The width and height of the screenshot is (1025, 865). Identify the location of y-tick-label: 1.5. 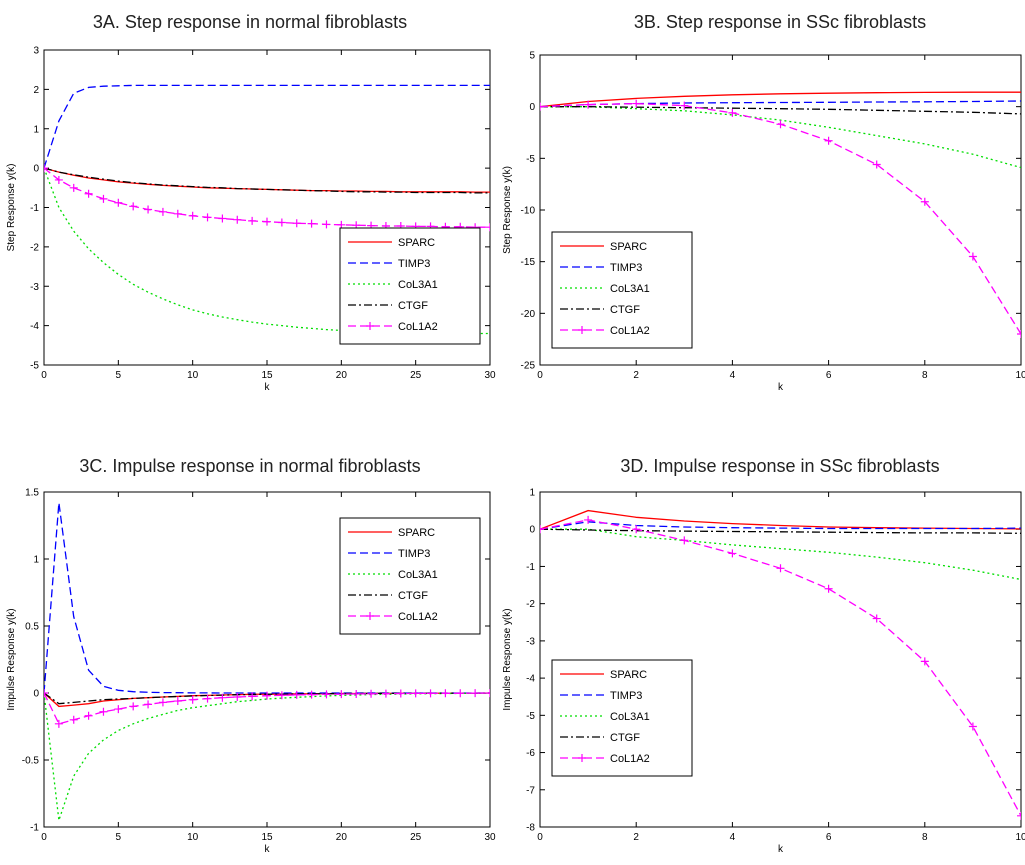
(32, 493).